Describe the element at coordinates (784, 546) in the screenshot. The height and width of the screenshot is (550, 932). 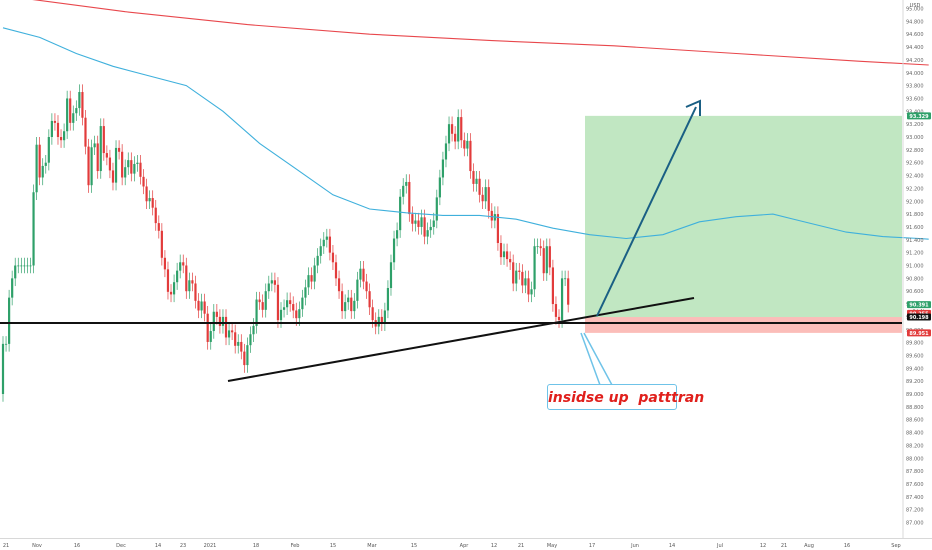
I see `x-tick-label: 21` at that location.